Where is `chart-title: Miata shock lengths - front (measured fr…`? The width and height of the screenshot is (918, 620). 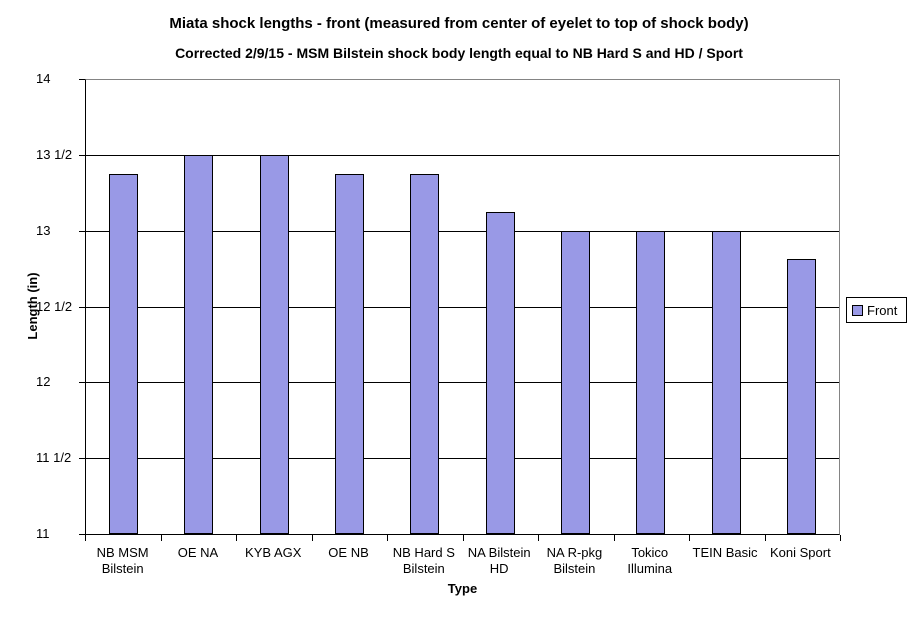 chart-title: Miata shock lengths - front (measured fr… is located at coordinates (459, 23).